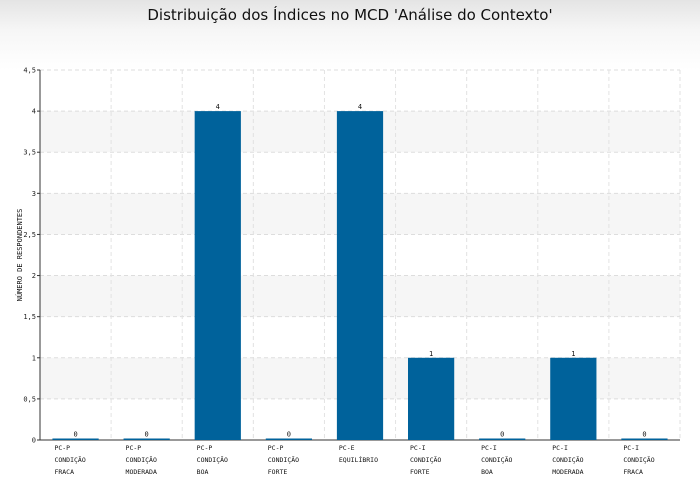  I want to click on y-tick-label: 2,5, so click(29, 235).